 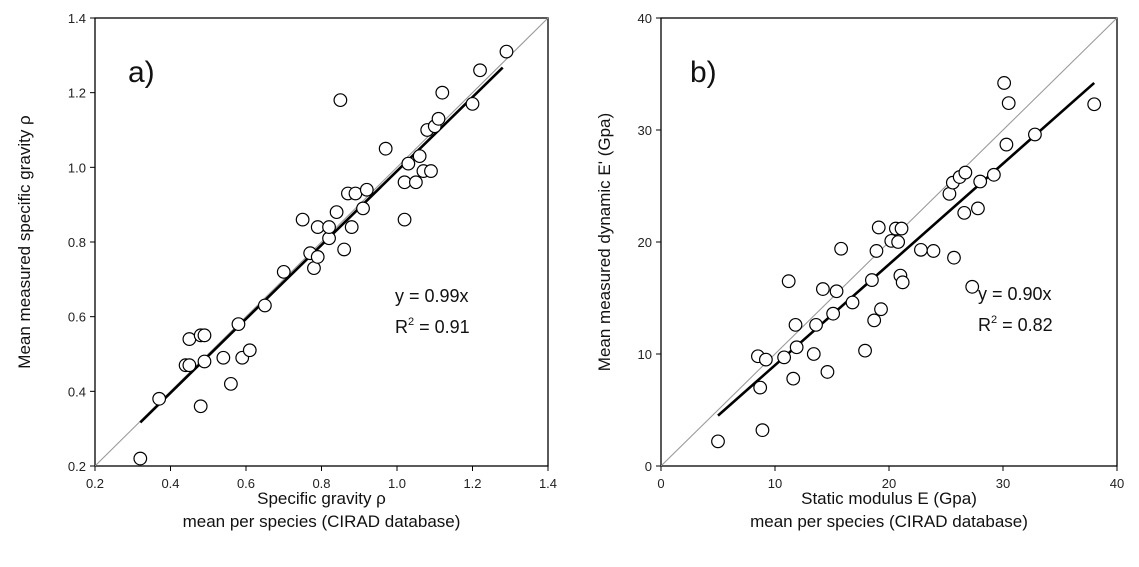 I want to click on r-superscript: 2, so click(x=411, y=322).